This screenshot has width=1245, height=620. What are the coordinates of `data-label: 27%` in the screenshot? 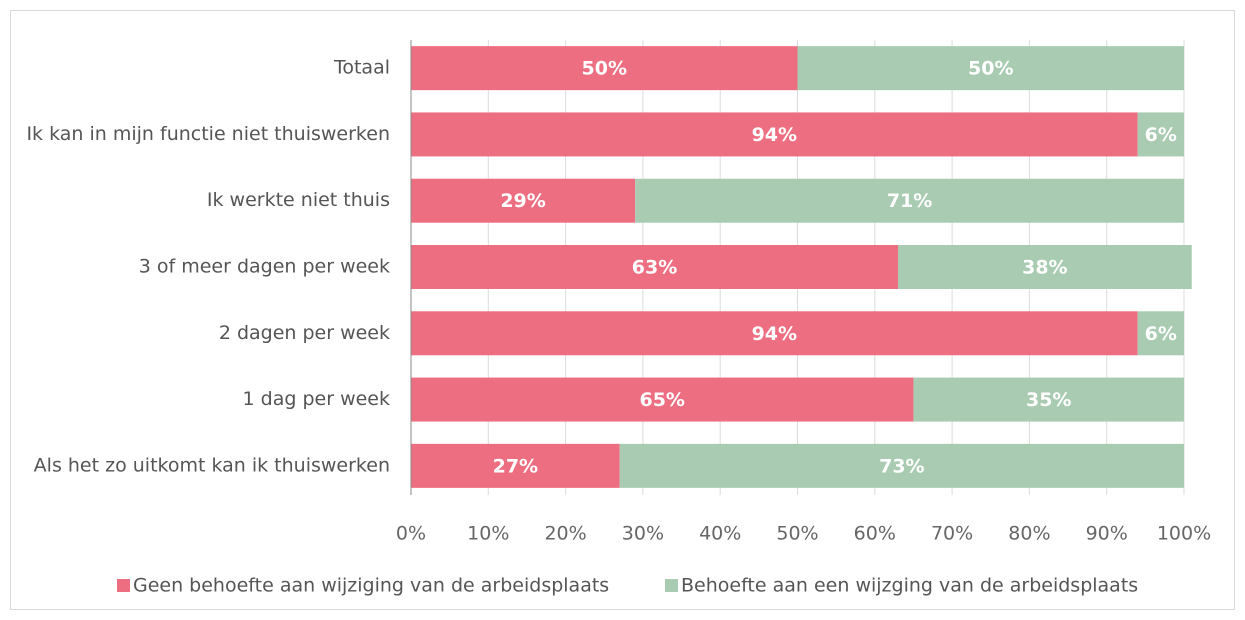 It's located at (515, 466).